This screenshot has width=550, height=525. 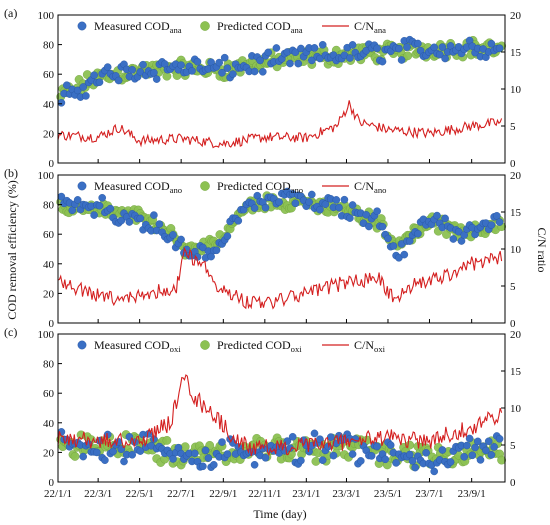 I want to click on y-left-tick-label: 100, so click(x=46, y=16).